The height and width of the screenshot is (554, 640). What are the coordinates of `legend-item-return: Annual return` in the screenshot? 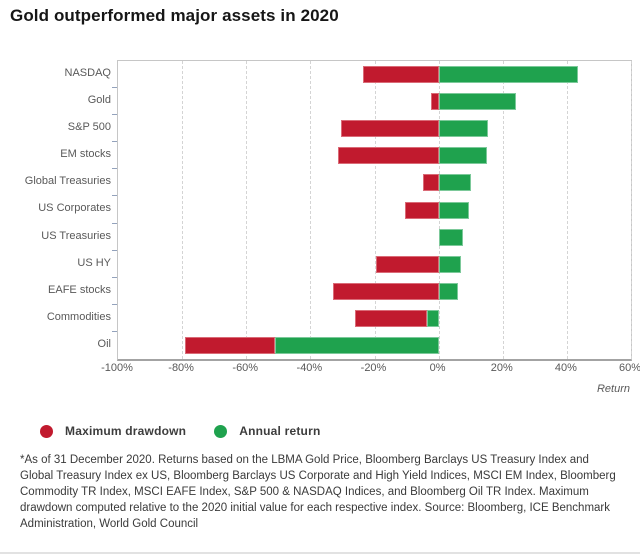 It's located at (267, 431).